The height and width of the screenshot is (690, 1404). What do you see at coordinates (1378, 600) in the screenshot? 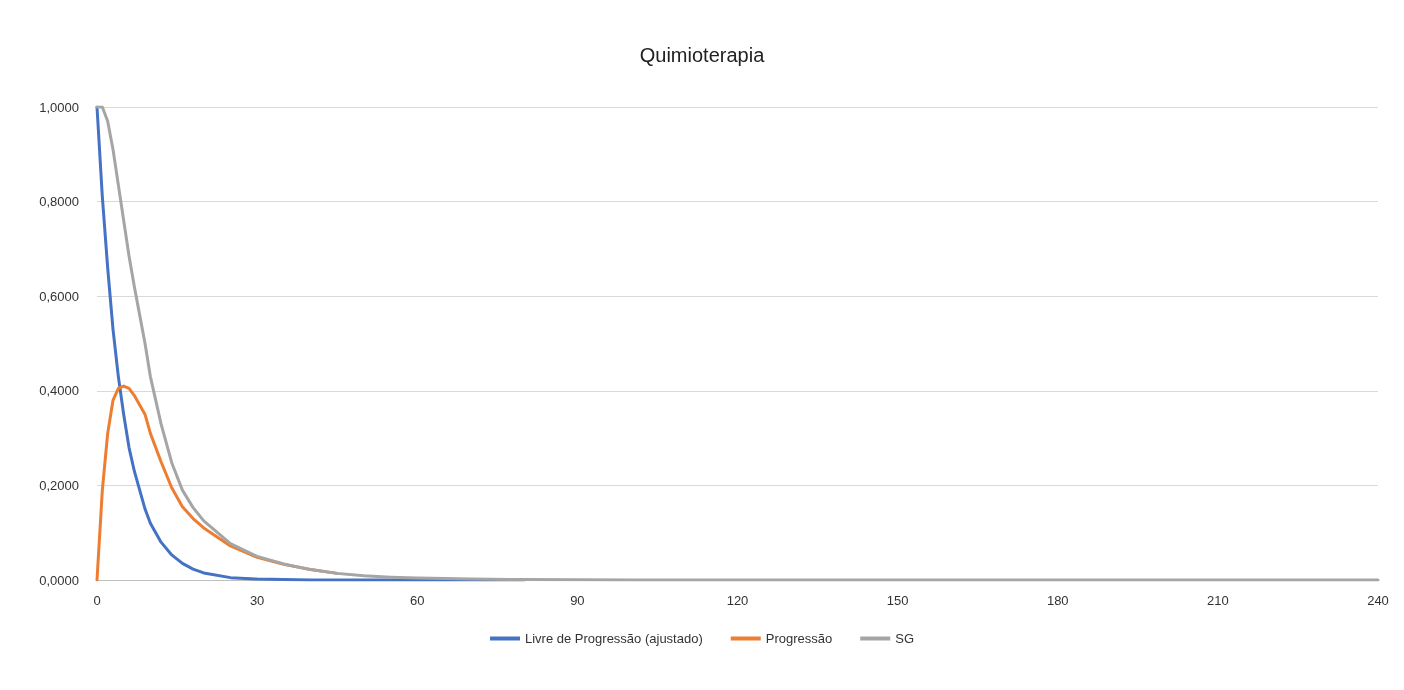
I see `x-tick-label: 240` at bounding box center [1378, 600].